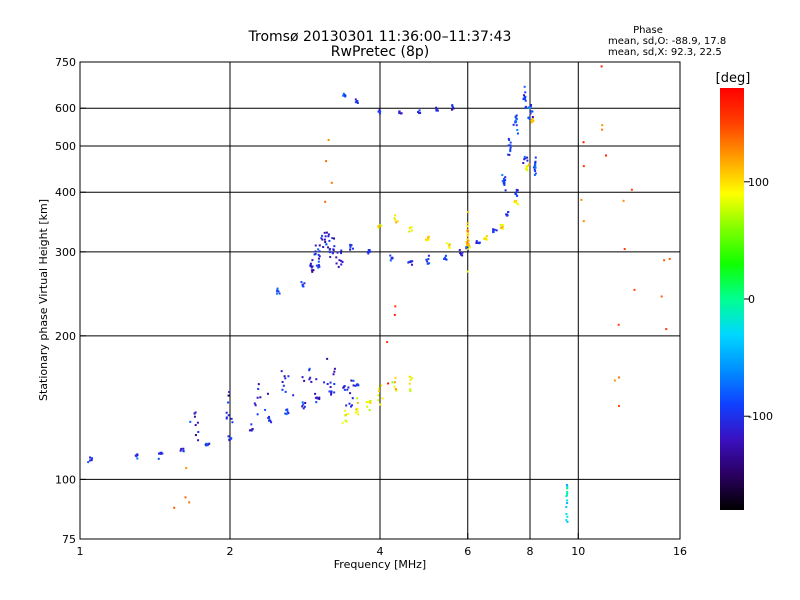 This screenshot has width=800, height=600. I want to click on y-tick-label: 600, so click(65, 108).